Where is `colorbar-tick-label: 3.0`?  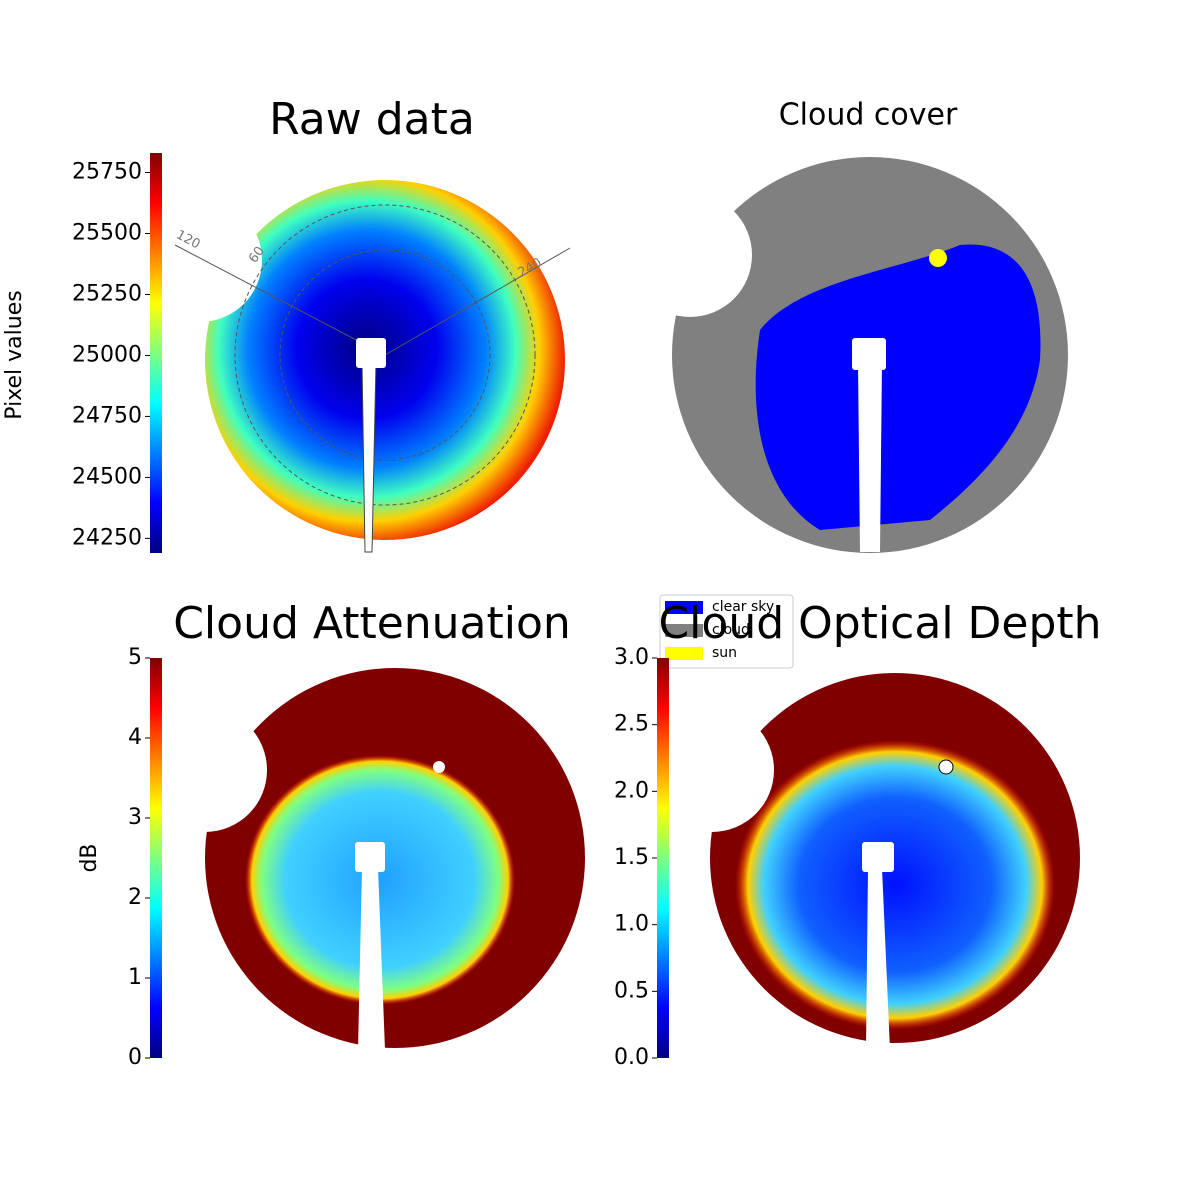 colorbar-tick-label: 3.0 is located at coordinates (631, 657).